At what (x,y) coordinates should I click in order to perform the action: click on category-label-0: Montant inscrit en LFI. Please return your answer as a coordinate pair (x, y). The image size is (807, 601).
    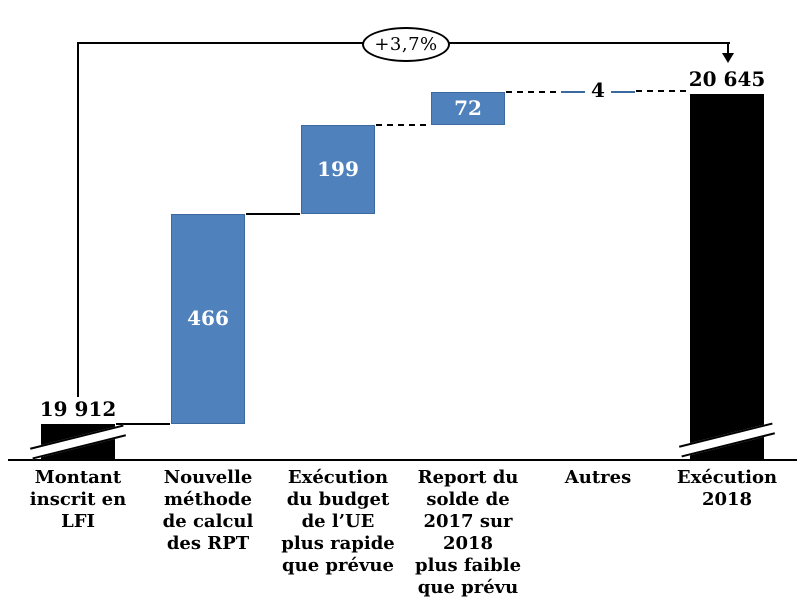
    Looking at the image, I should click on (78, 499).